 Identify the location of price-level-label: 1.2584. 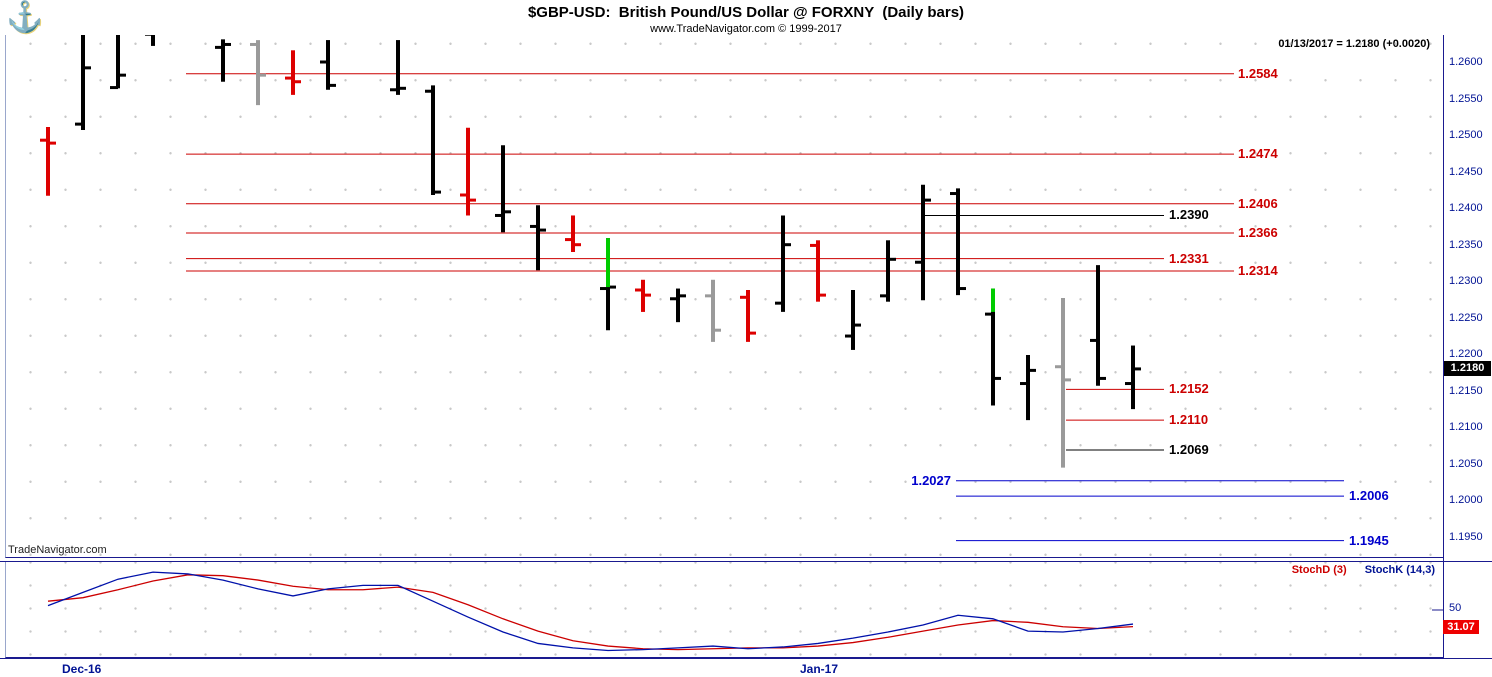
(1258, 73).